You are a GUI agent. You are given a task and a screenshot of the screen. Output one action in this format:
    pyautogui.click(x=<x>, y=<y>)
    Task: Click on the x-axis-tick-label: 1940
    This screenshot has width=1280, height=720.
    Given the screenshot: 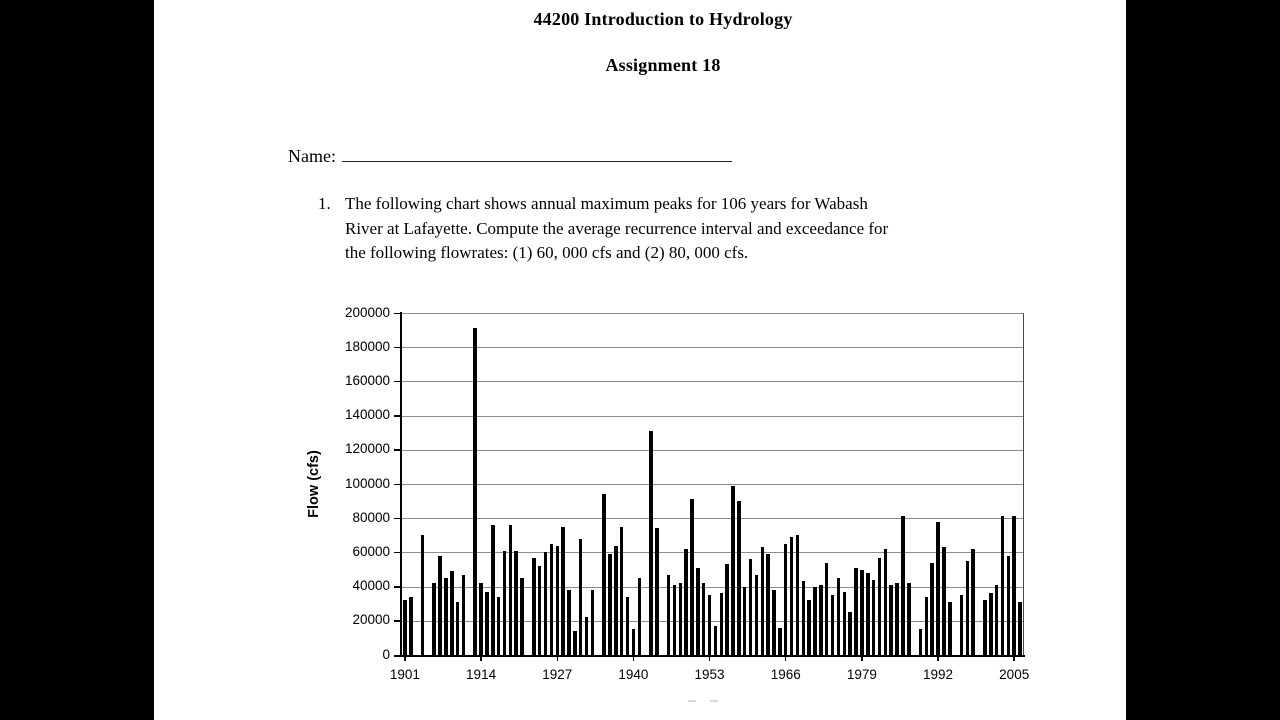 What is the action you would take?
    pyautogui.click(x=633, y=674)
    